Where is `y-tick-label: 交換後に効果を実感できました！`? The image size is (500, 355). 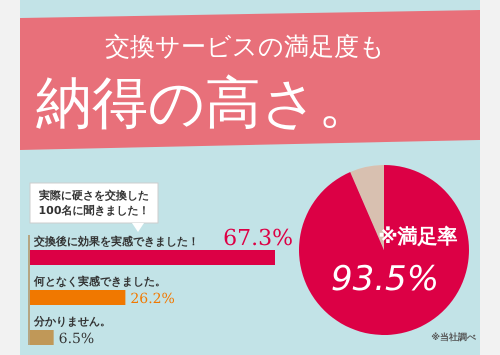
y-tick-label: 交換後に効果を実感できました！ is located at coordinates (116, 241).